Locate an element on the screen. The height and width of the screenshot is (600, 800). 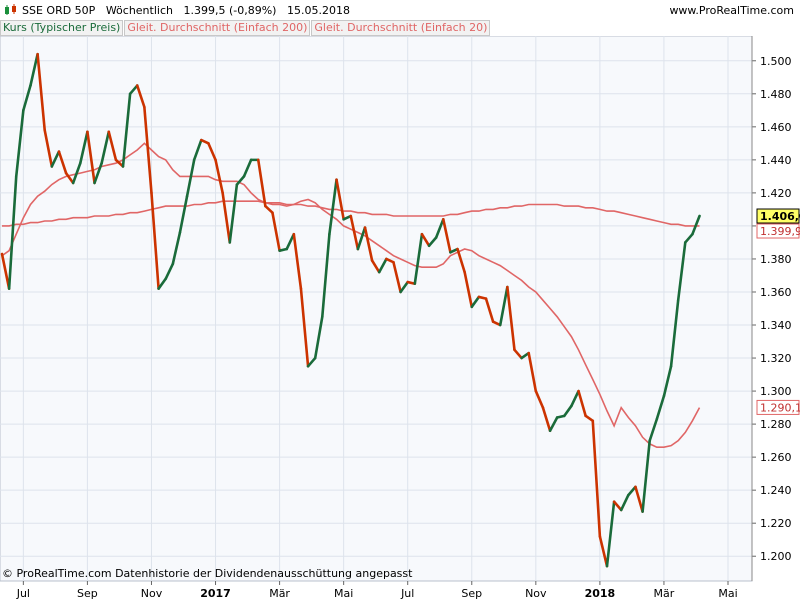
y-tick-label: 1.200 is located at coordinates (776, 556).